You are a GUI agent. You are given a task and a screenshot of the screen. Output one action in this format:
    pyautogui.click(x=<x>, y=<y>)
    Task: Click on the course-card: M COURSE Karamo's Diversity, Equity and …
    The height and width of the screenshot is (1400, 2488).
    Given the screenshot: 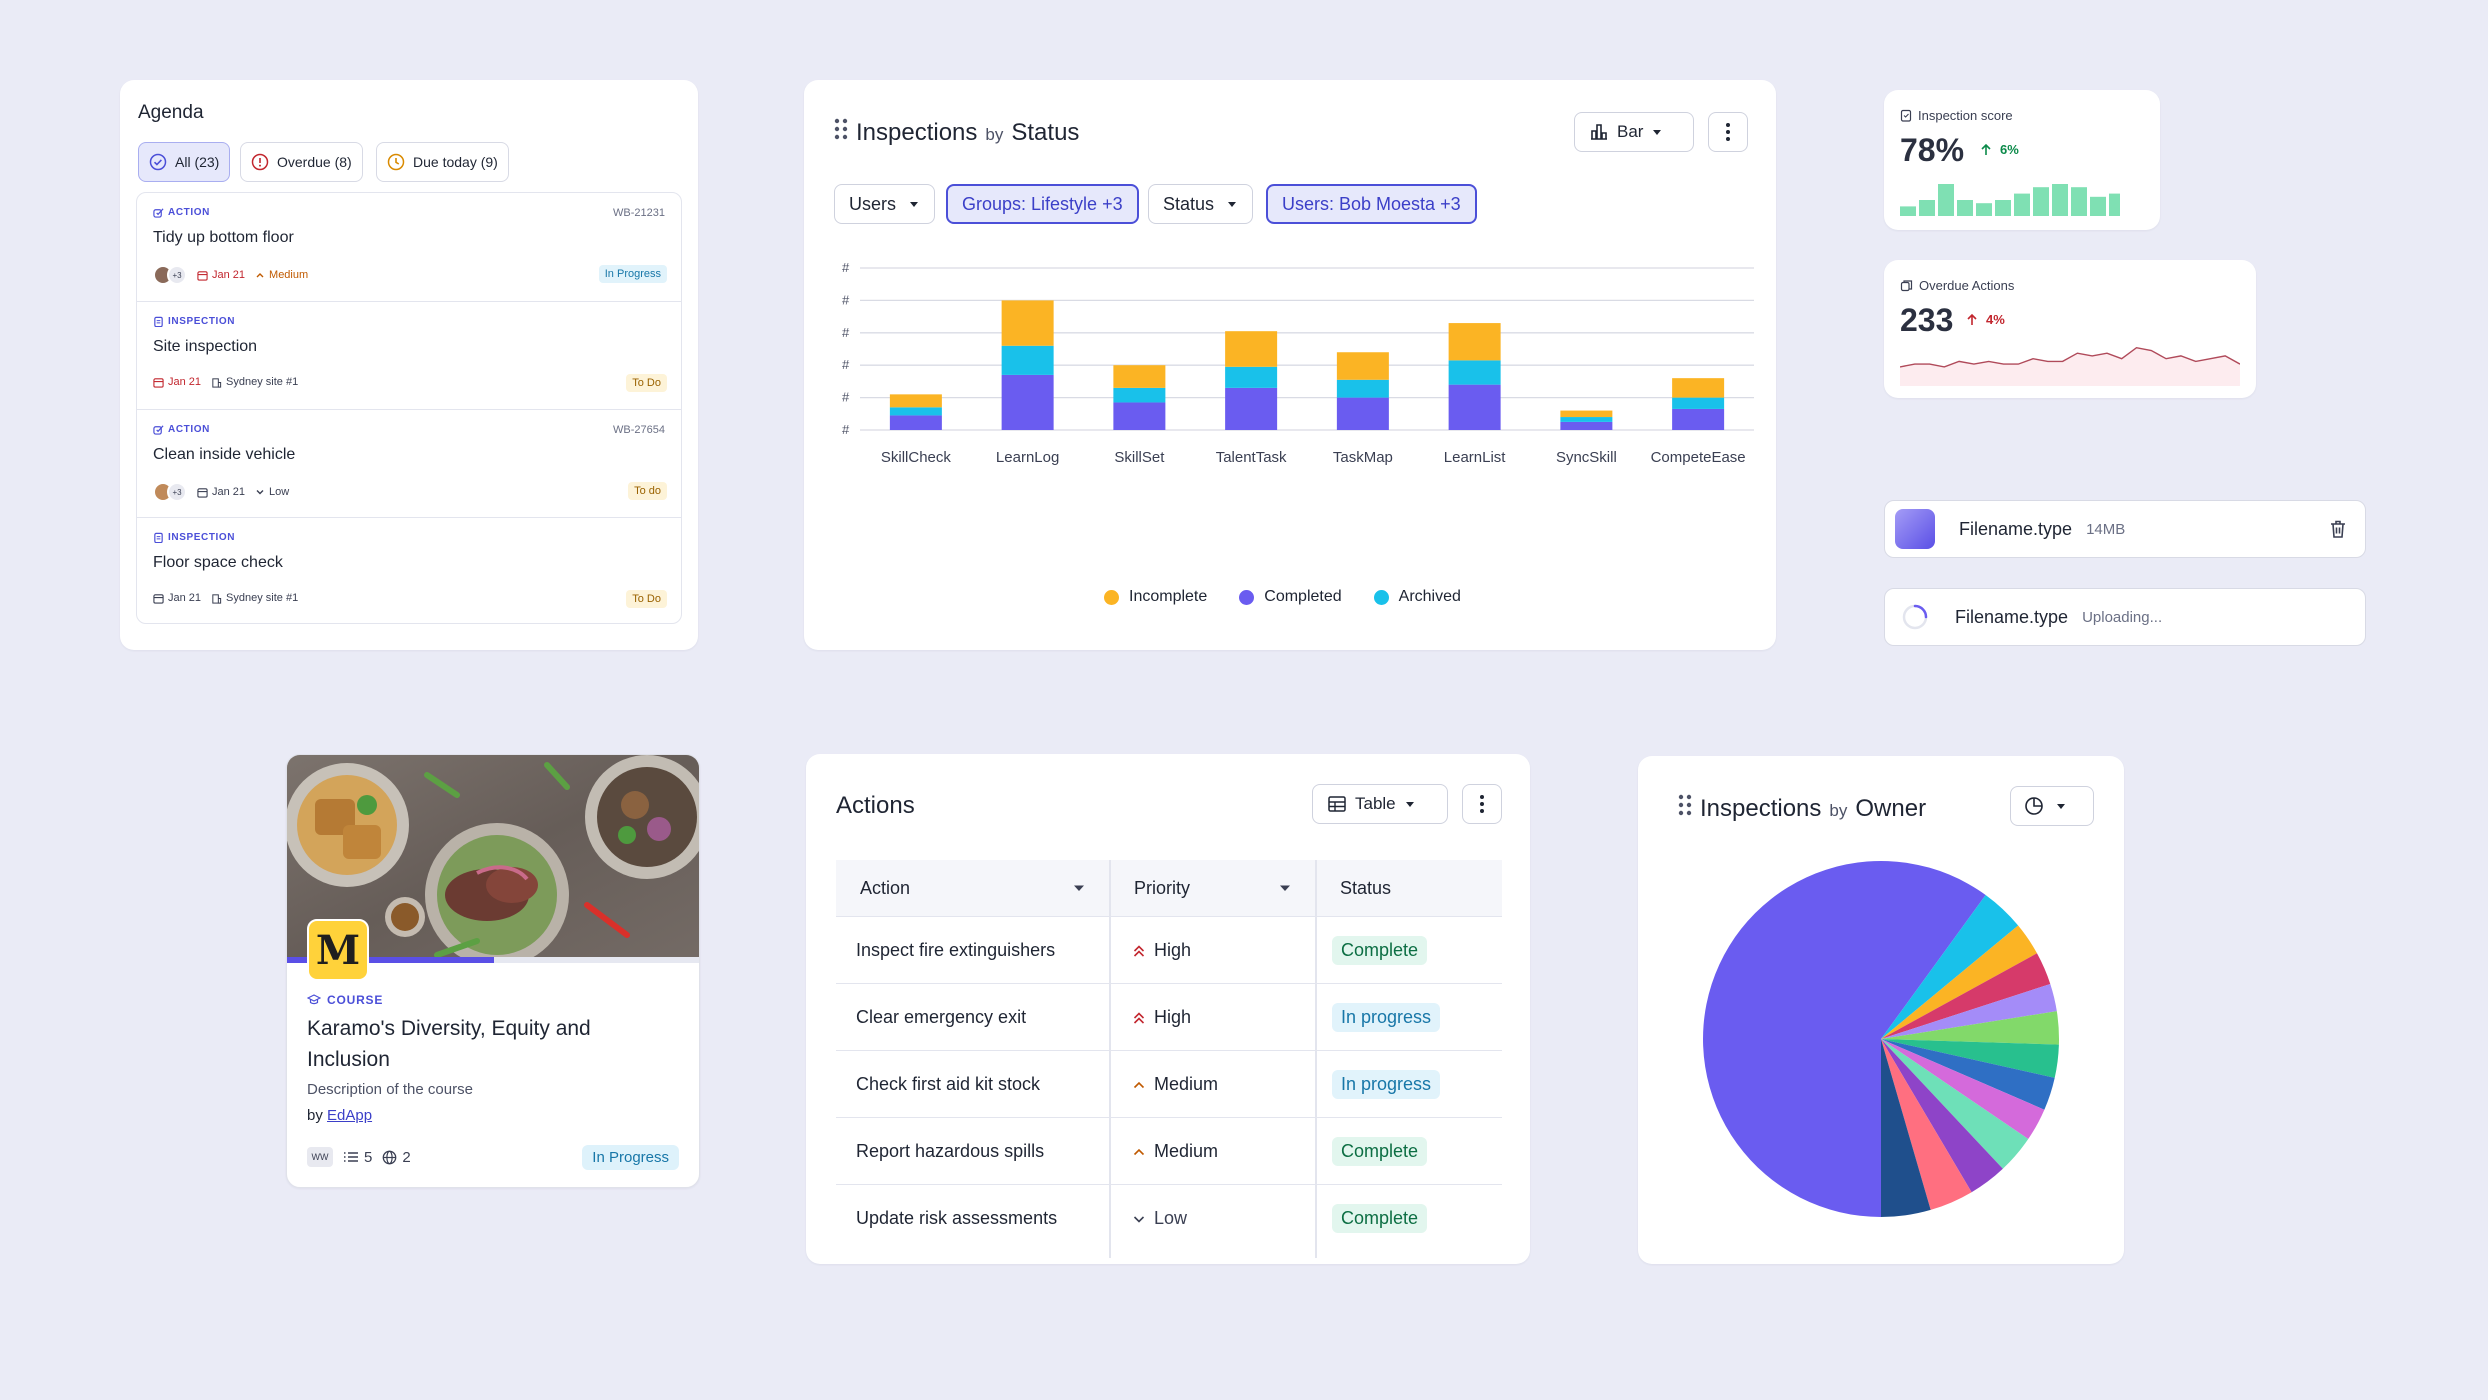 What is the action you would take?
    pyautogui.click(x=493, y=971)
    